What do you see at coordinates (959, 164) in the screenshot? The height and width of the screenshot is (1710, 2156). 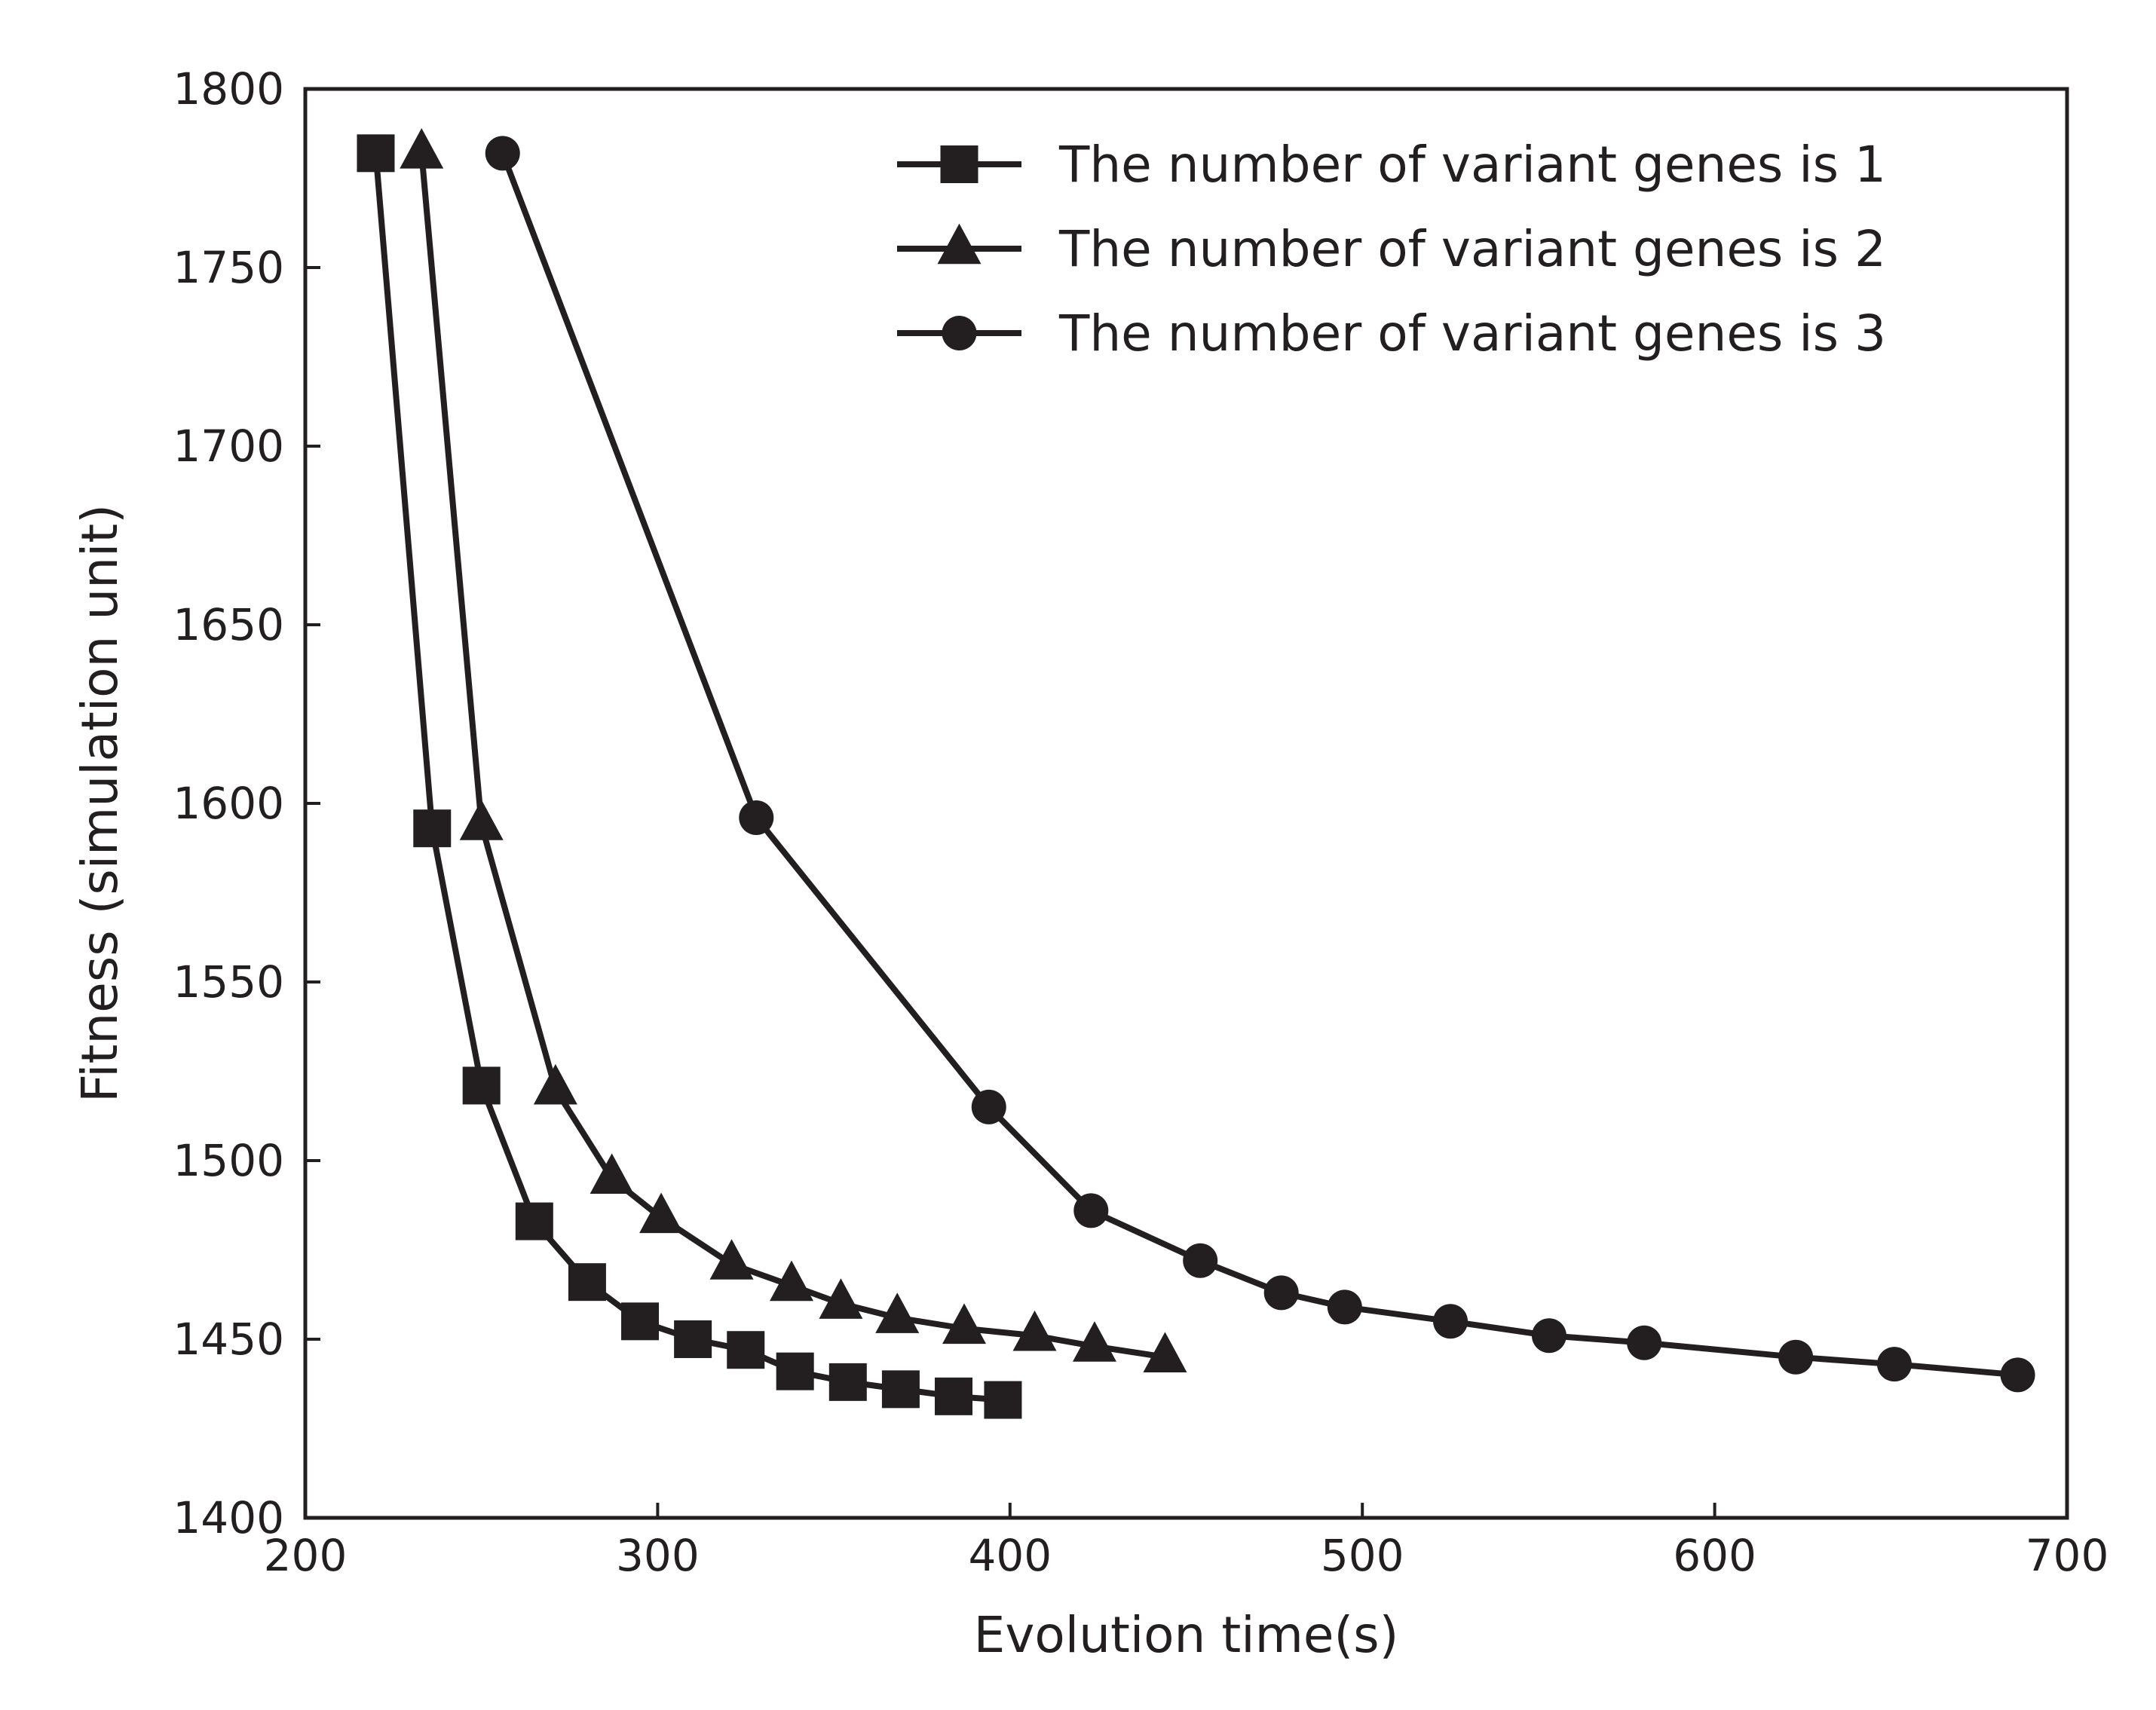 I see `legend-square-marker` at bounding box center [959, 164].